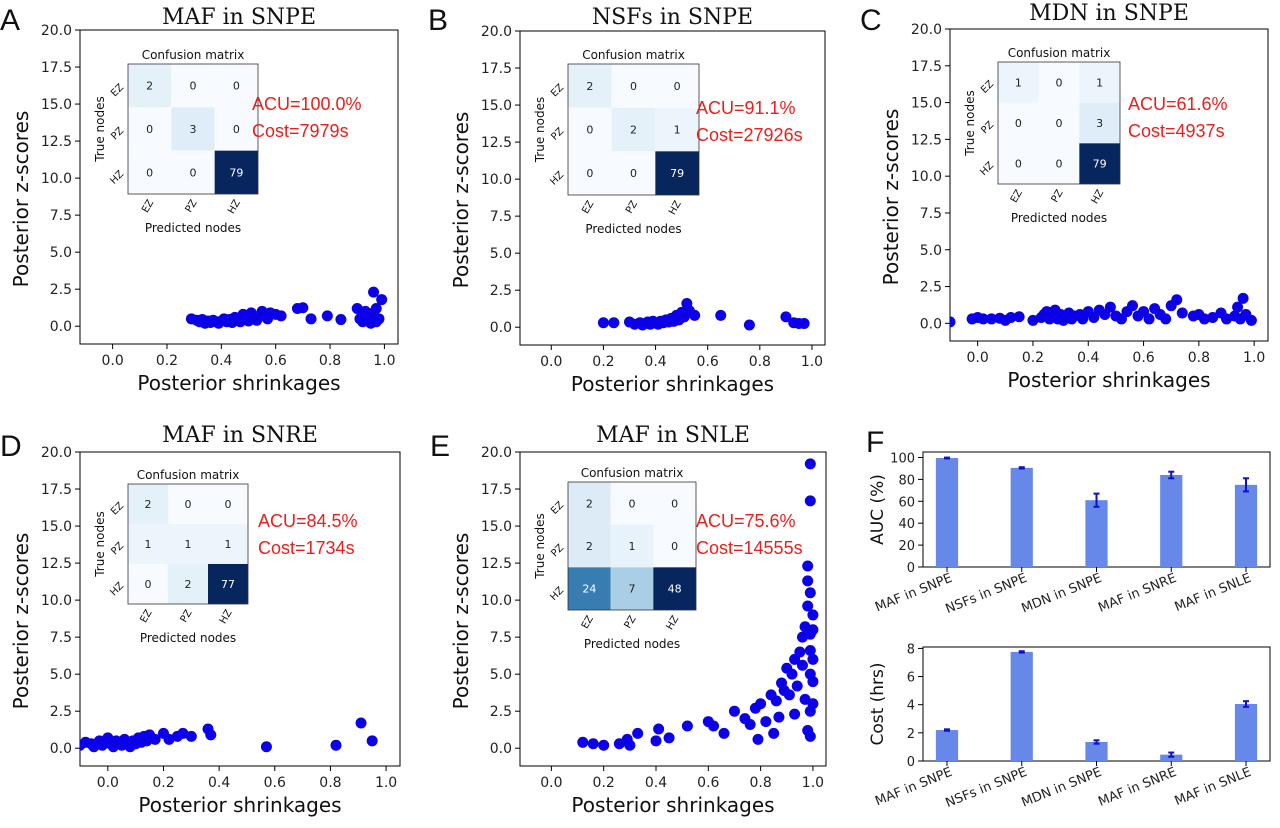  I want to click on y-axis-label: Cost (hrs), so click(878, 703).